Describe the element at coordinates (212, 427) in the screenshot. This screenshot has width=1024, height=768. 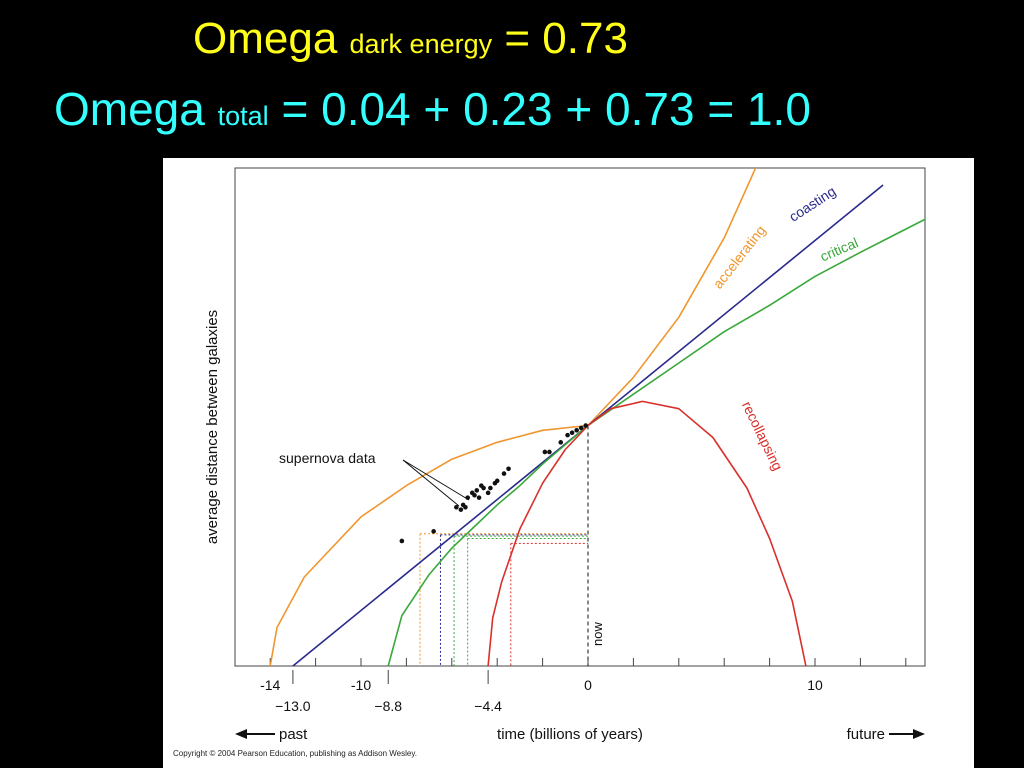
I see `y-axis-title: average distance between galaxies` at that location.